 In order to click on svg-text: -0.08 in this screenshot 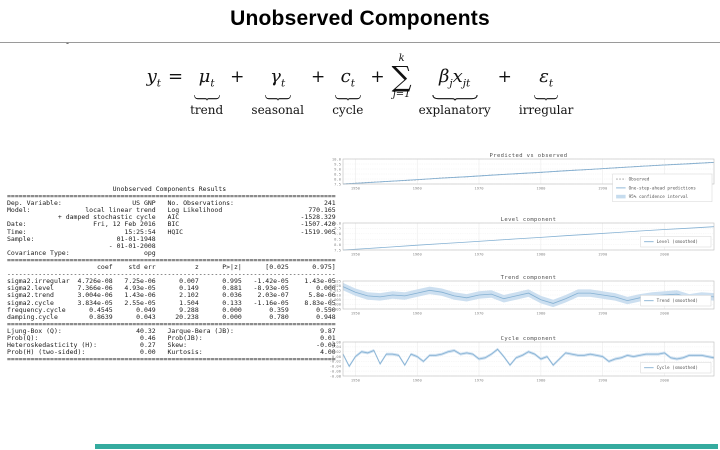, I will do `click(336, 375)`.